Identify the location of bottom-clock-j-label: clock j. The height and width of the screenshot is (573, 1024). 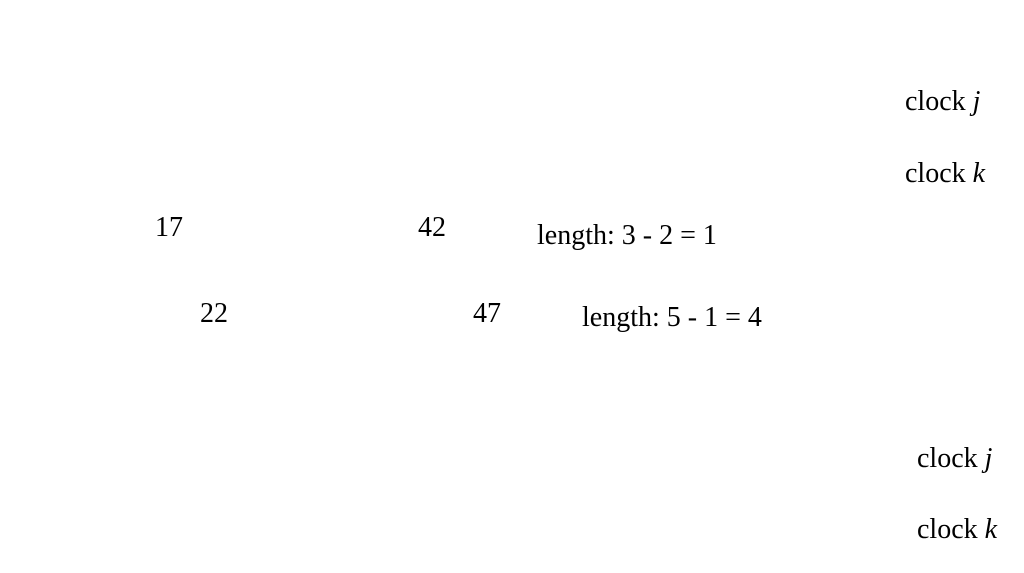
(955, 458).